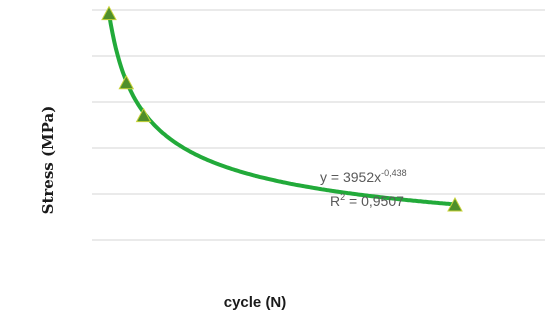 Image resolution: width=549 pixels, height=320 pixels. What do you see at coordinates (367, 200) in the screenshot?
I see `r-squared-label: R2 = 0,9507` at bounding box center [367, 200].